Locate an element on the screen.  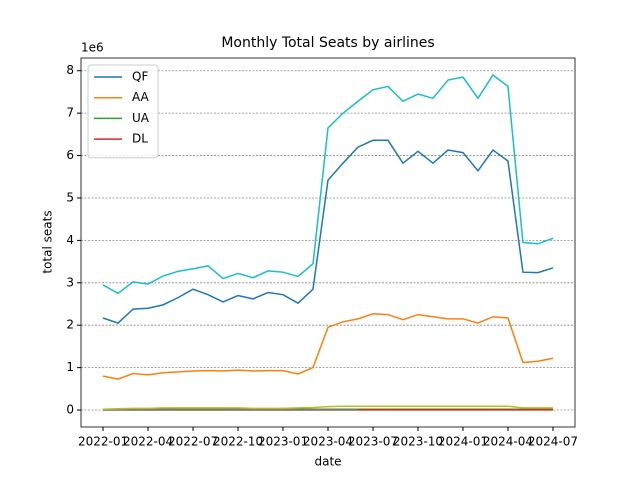
legend: QF AA UA DL is located at coordinates (123, 111).